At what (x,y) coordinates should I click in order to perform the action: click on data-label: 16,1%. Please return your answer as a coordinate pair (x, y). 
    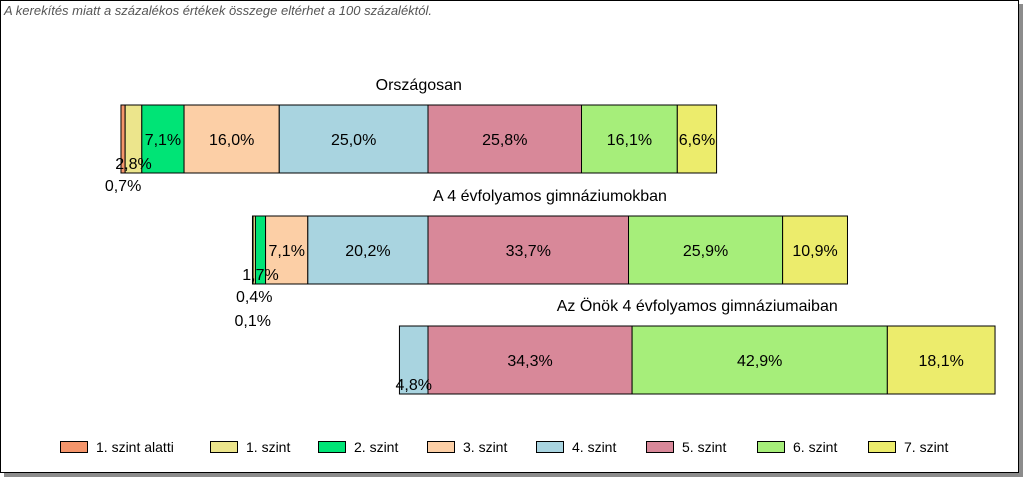
    Looking at the image, I should click on (629, 140).